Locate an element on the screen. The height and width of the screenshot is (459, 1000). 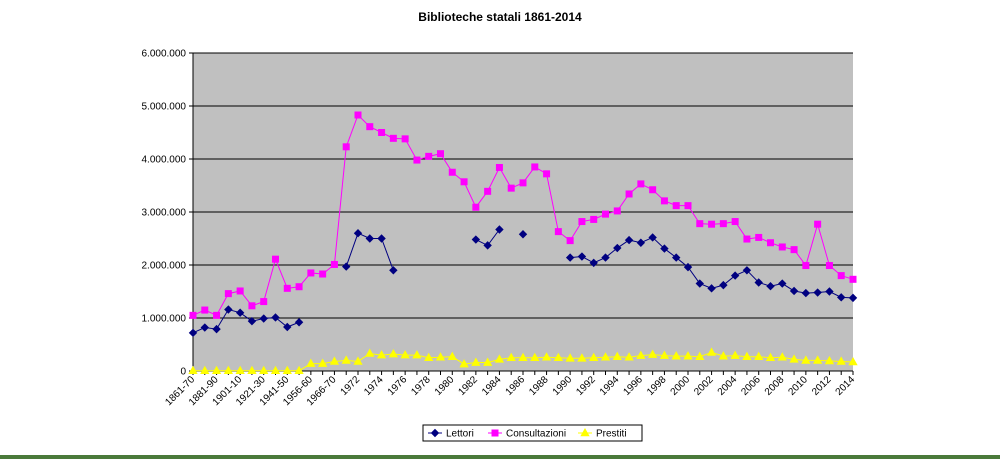
x-tick-label: 2014 is located at coordinates (846, 386).